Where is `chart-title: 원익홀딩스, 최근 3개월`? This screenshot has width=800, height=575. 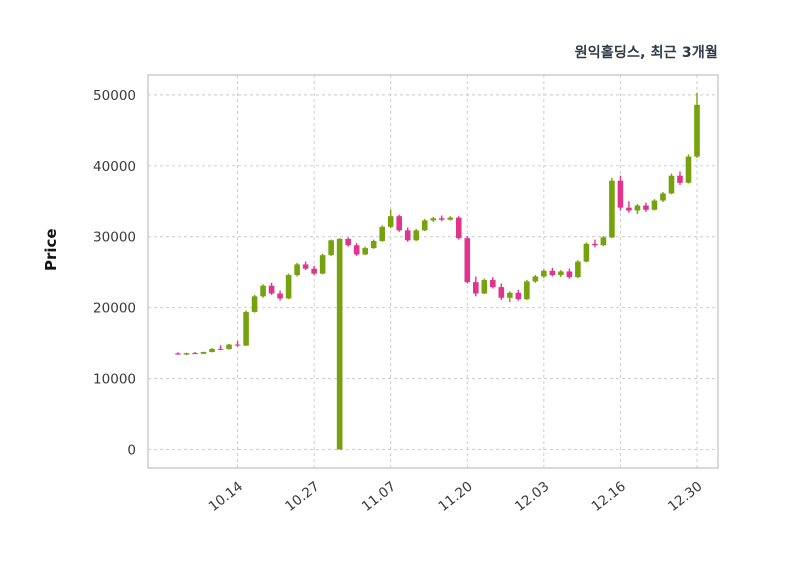
chart-title: 원익홀딩스, 최근 3개월 is located at coordinates (646, 53).